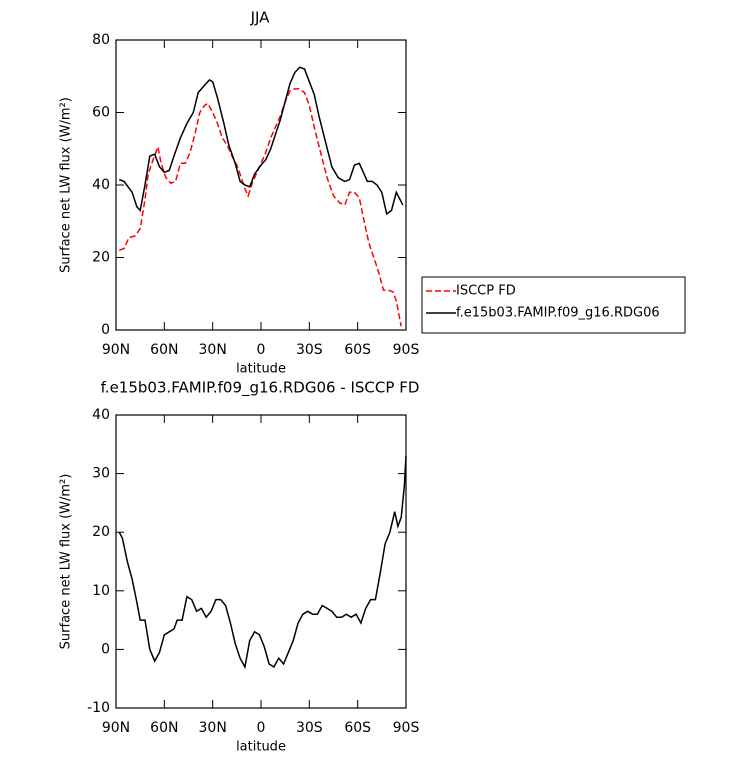 The height and width of the screenshot is (757, 733). What do you see at coordinates (553, 305) in the screenshot?
I see `legend-box` at bounding box center [553, 305].